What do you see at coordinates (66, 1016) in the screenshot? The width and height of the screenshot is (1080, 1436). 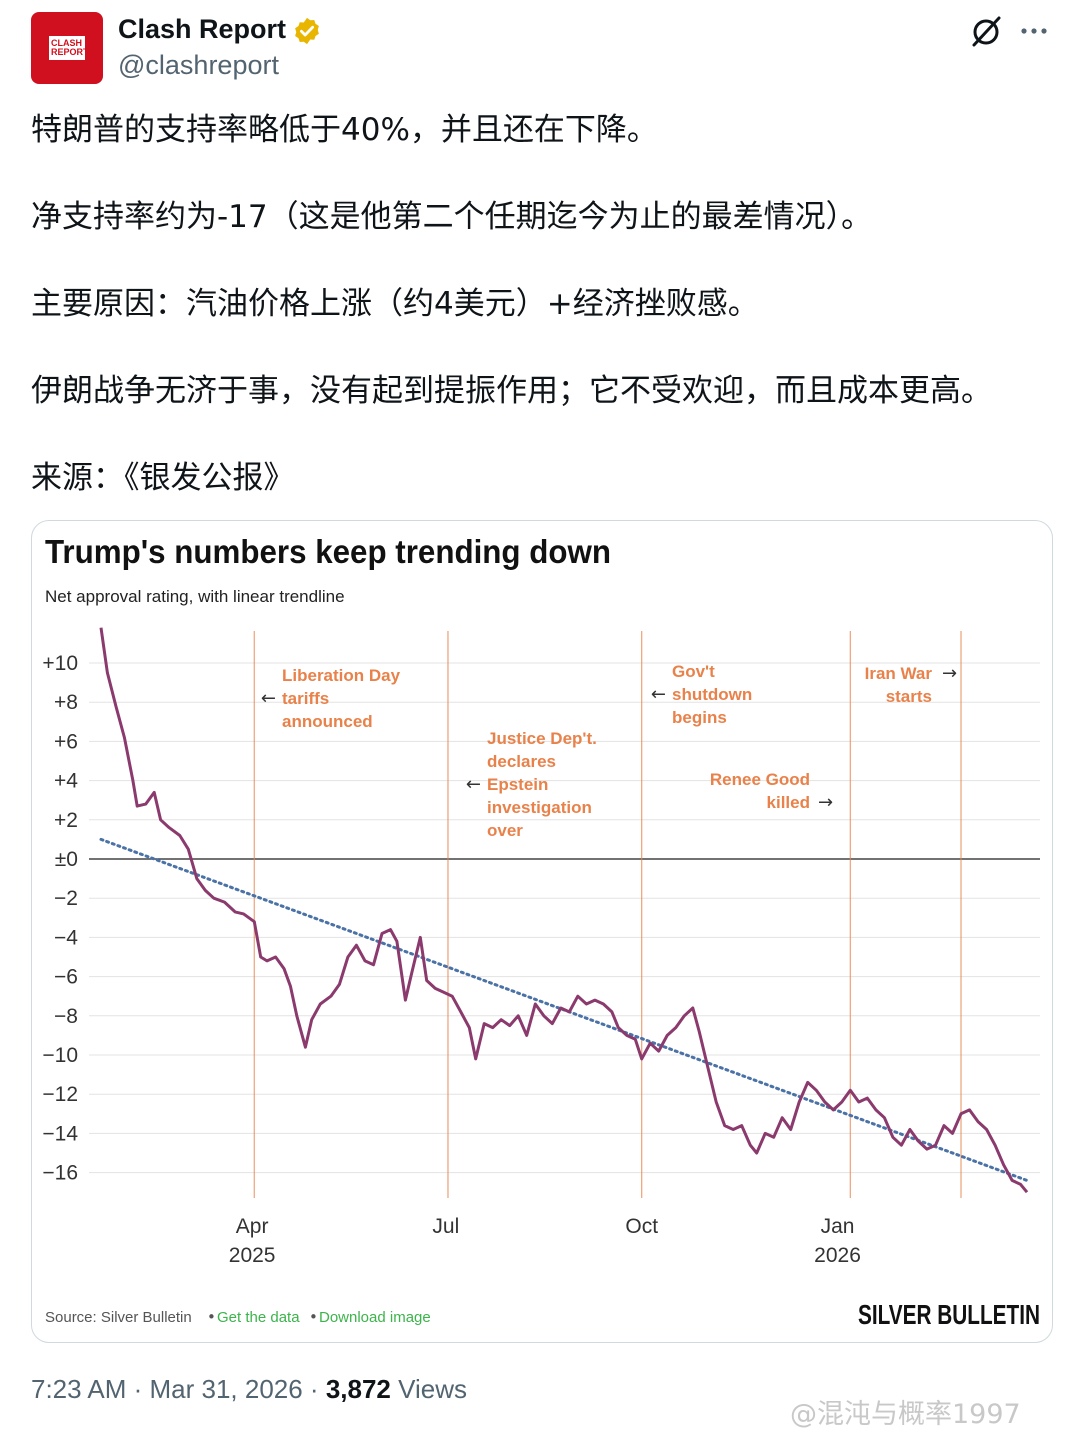 I see `y-tick-label: −8` at bounding box center [66, 1016].